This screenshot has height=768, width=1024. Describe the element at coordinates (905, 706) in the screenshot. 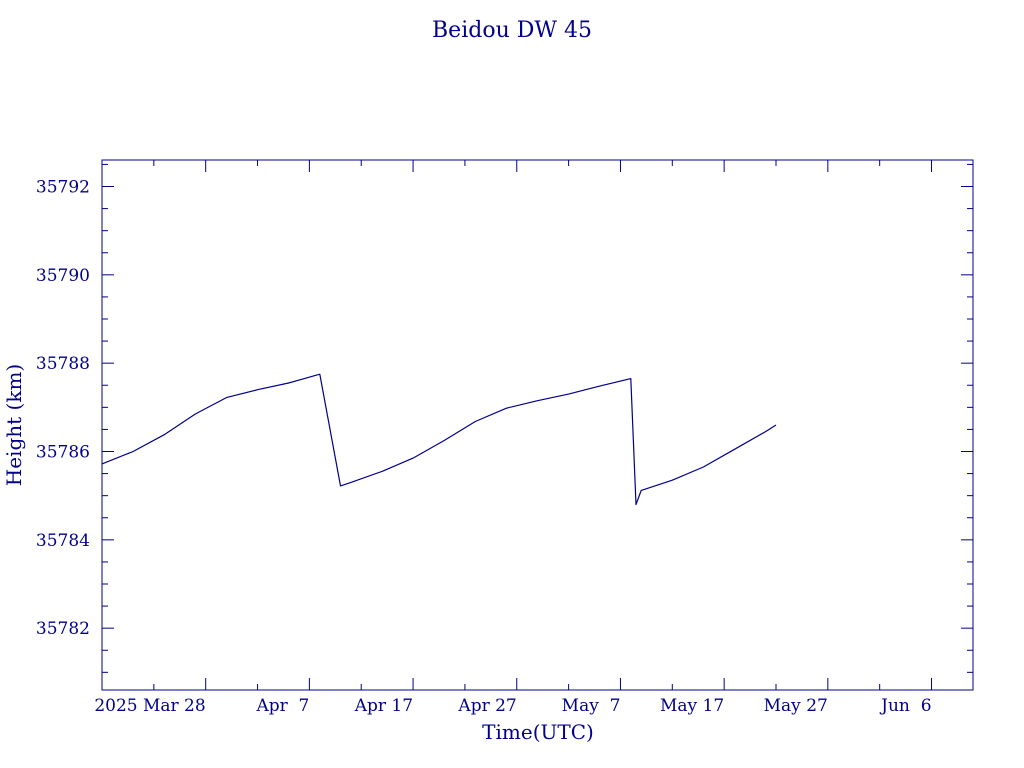

I see `x-tick-label: Jun 6` at that location.